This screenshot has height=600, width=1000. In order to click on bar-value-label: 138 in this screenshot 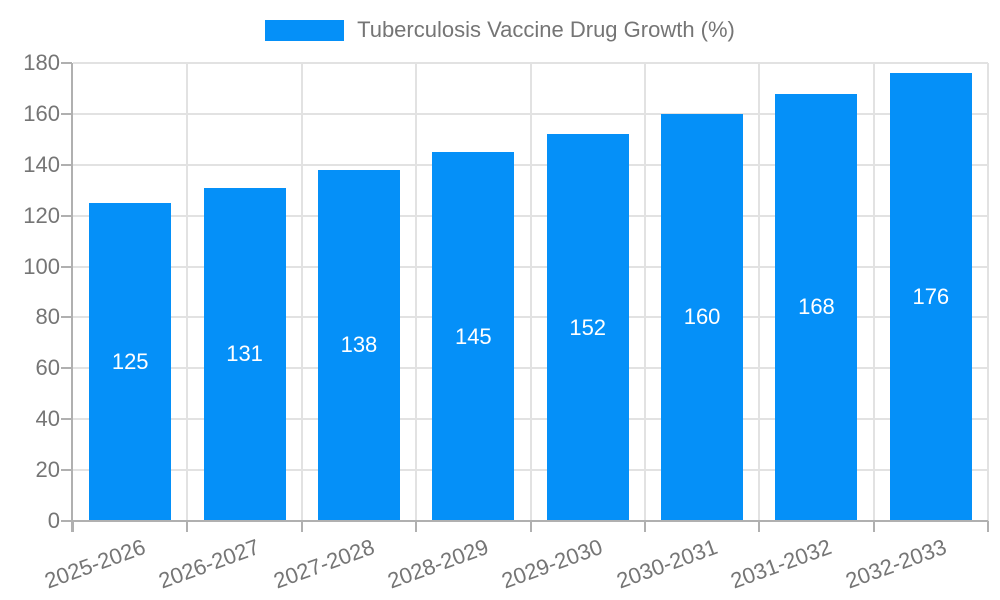, I will do `click(359, 345)`.